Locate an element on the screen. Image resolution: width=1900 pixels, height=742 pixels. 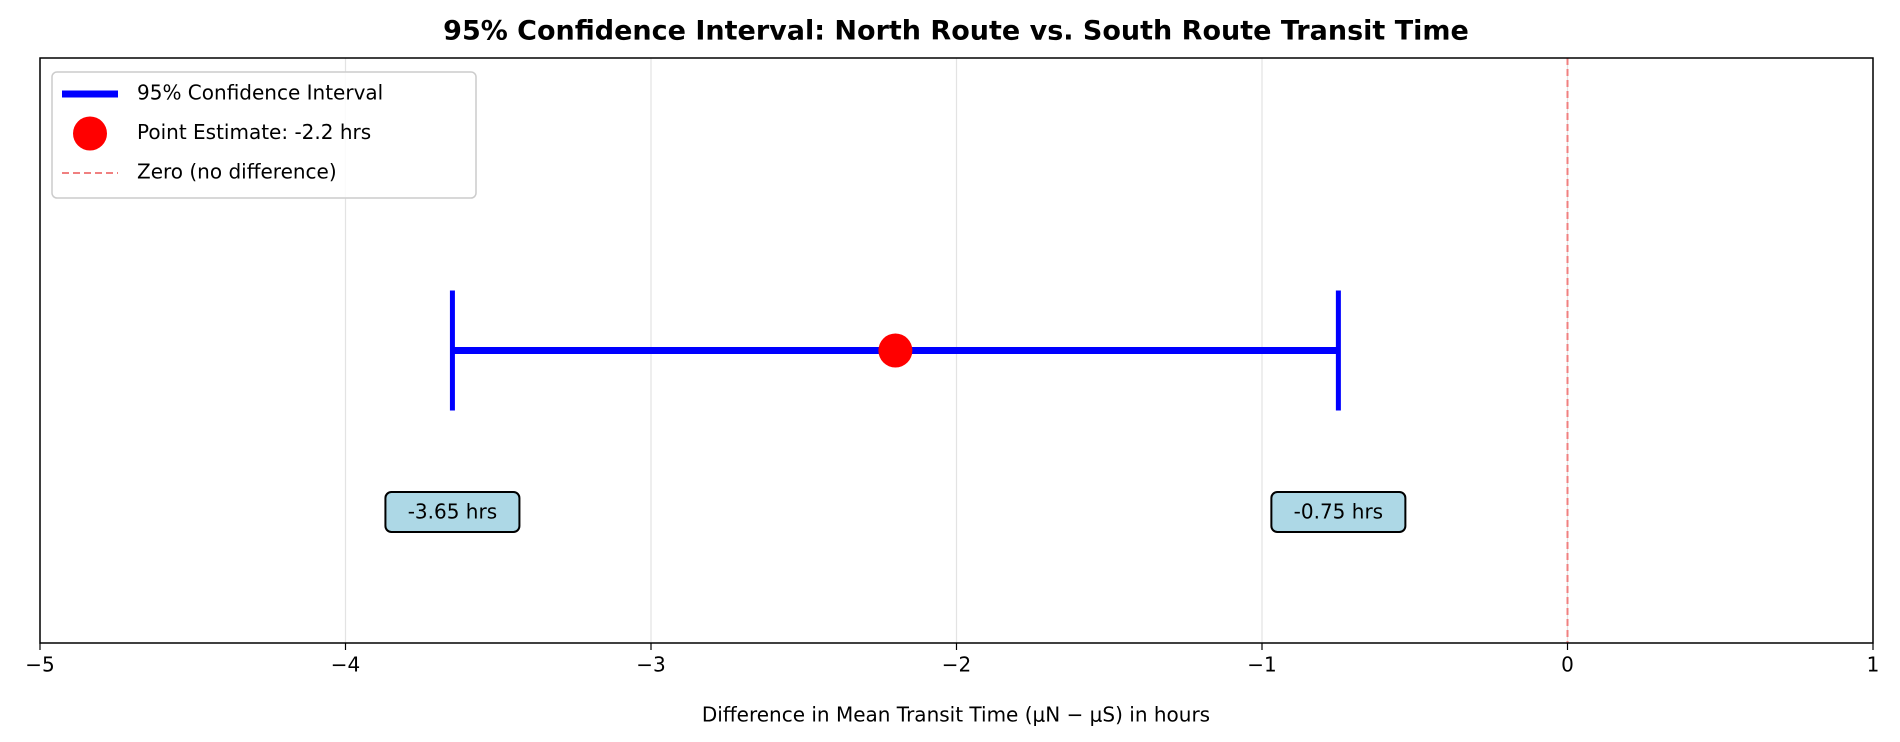
value-label-group: -0.75 hrs is located at coordinates (1338, 512).